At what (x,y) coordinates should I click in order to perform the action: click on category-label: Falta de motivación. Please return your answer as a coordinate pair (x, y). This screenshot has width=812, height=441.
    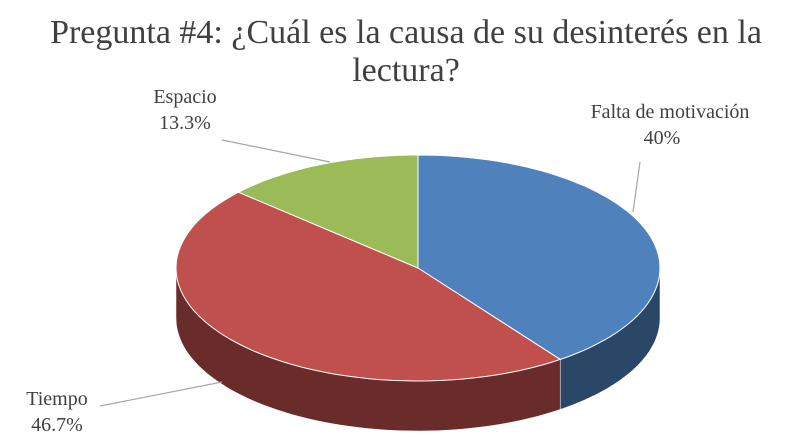
    Looking at the image, I should click on (670, 112).